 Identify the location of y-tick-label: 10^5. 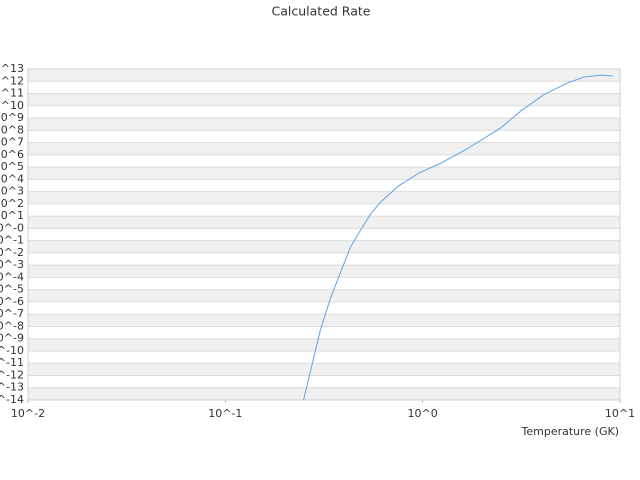
(12, 166).